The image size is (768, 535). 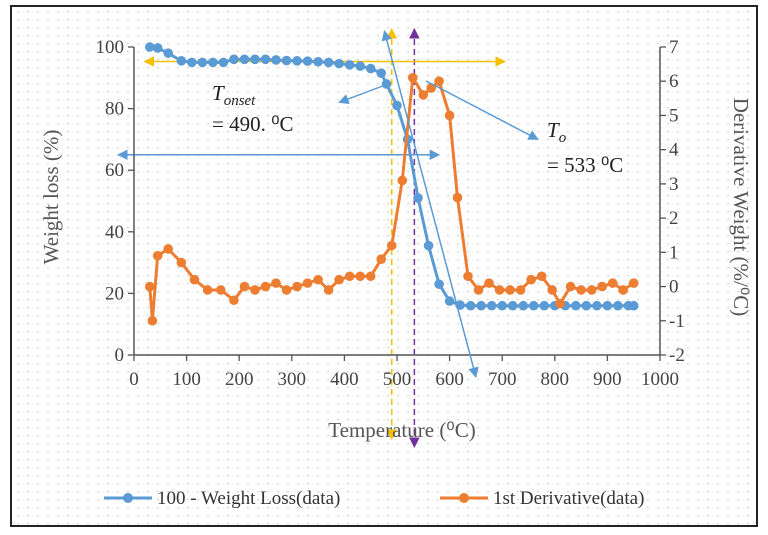 What do you see at coordinates (553, 130) in the screenshot?
I see `t-o-symbol: T` at bounding box center [553, 130].